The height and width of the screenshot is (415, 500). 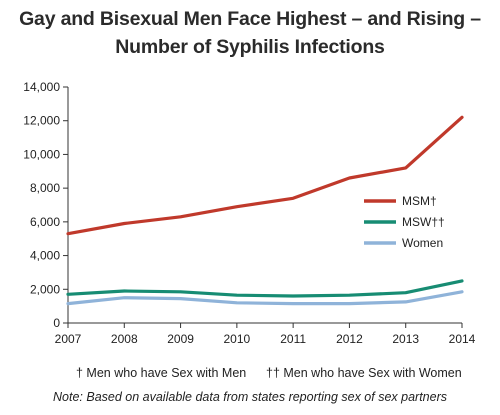 What do you see at coordinates (405, 339) in the screenshot?
I see `x-tick-label: 2013` at bounding box center [405, 339].